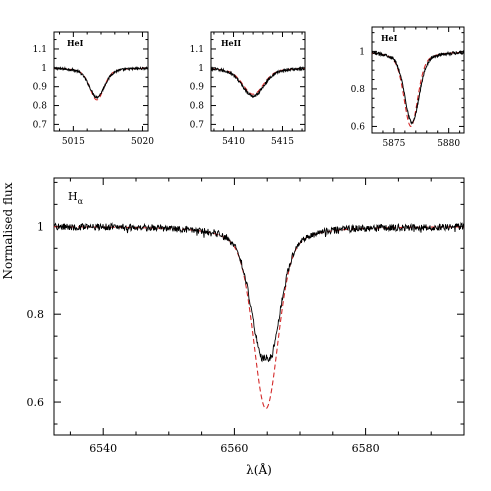 The height and width of the screenshot is (491, 491). I want to click on x-tick-label: 5015, so click(73, 142).